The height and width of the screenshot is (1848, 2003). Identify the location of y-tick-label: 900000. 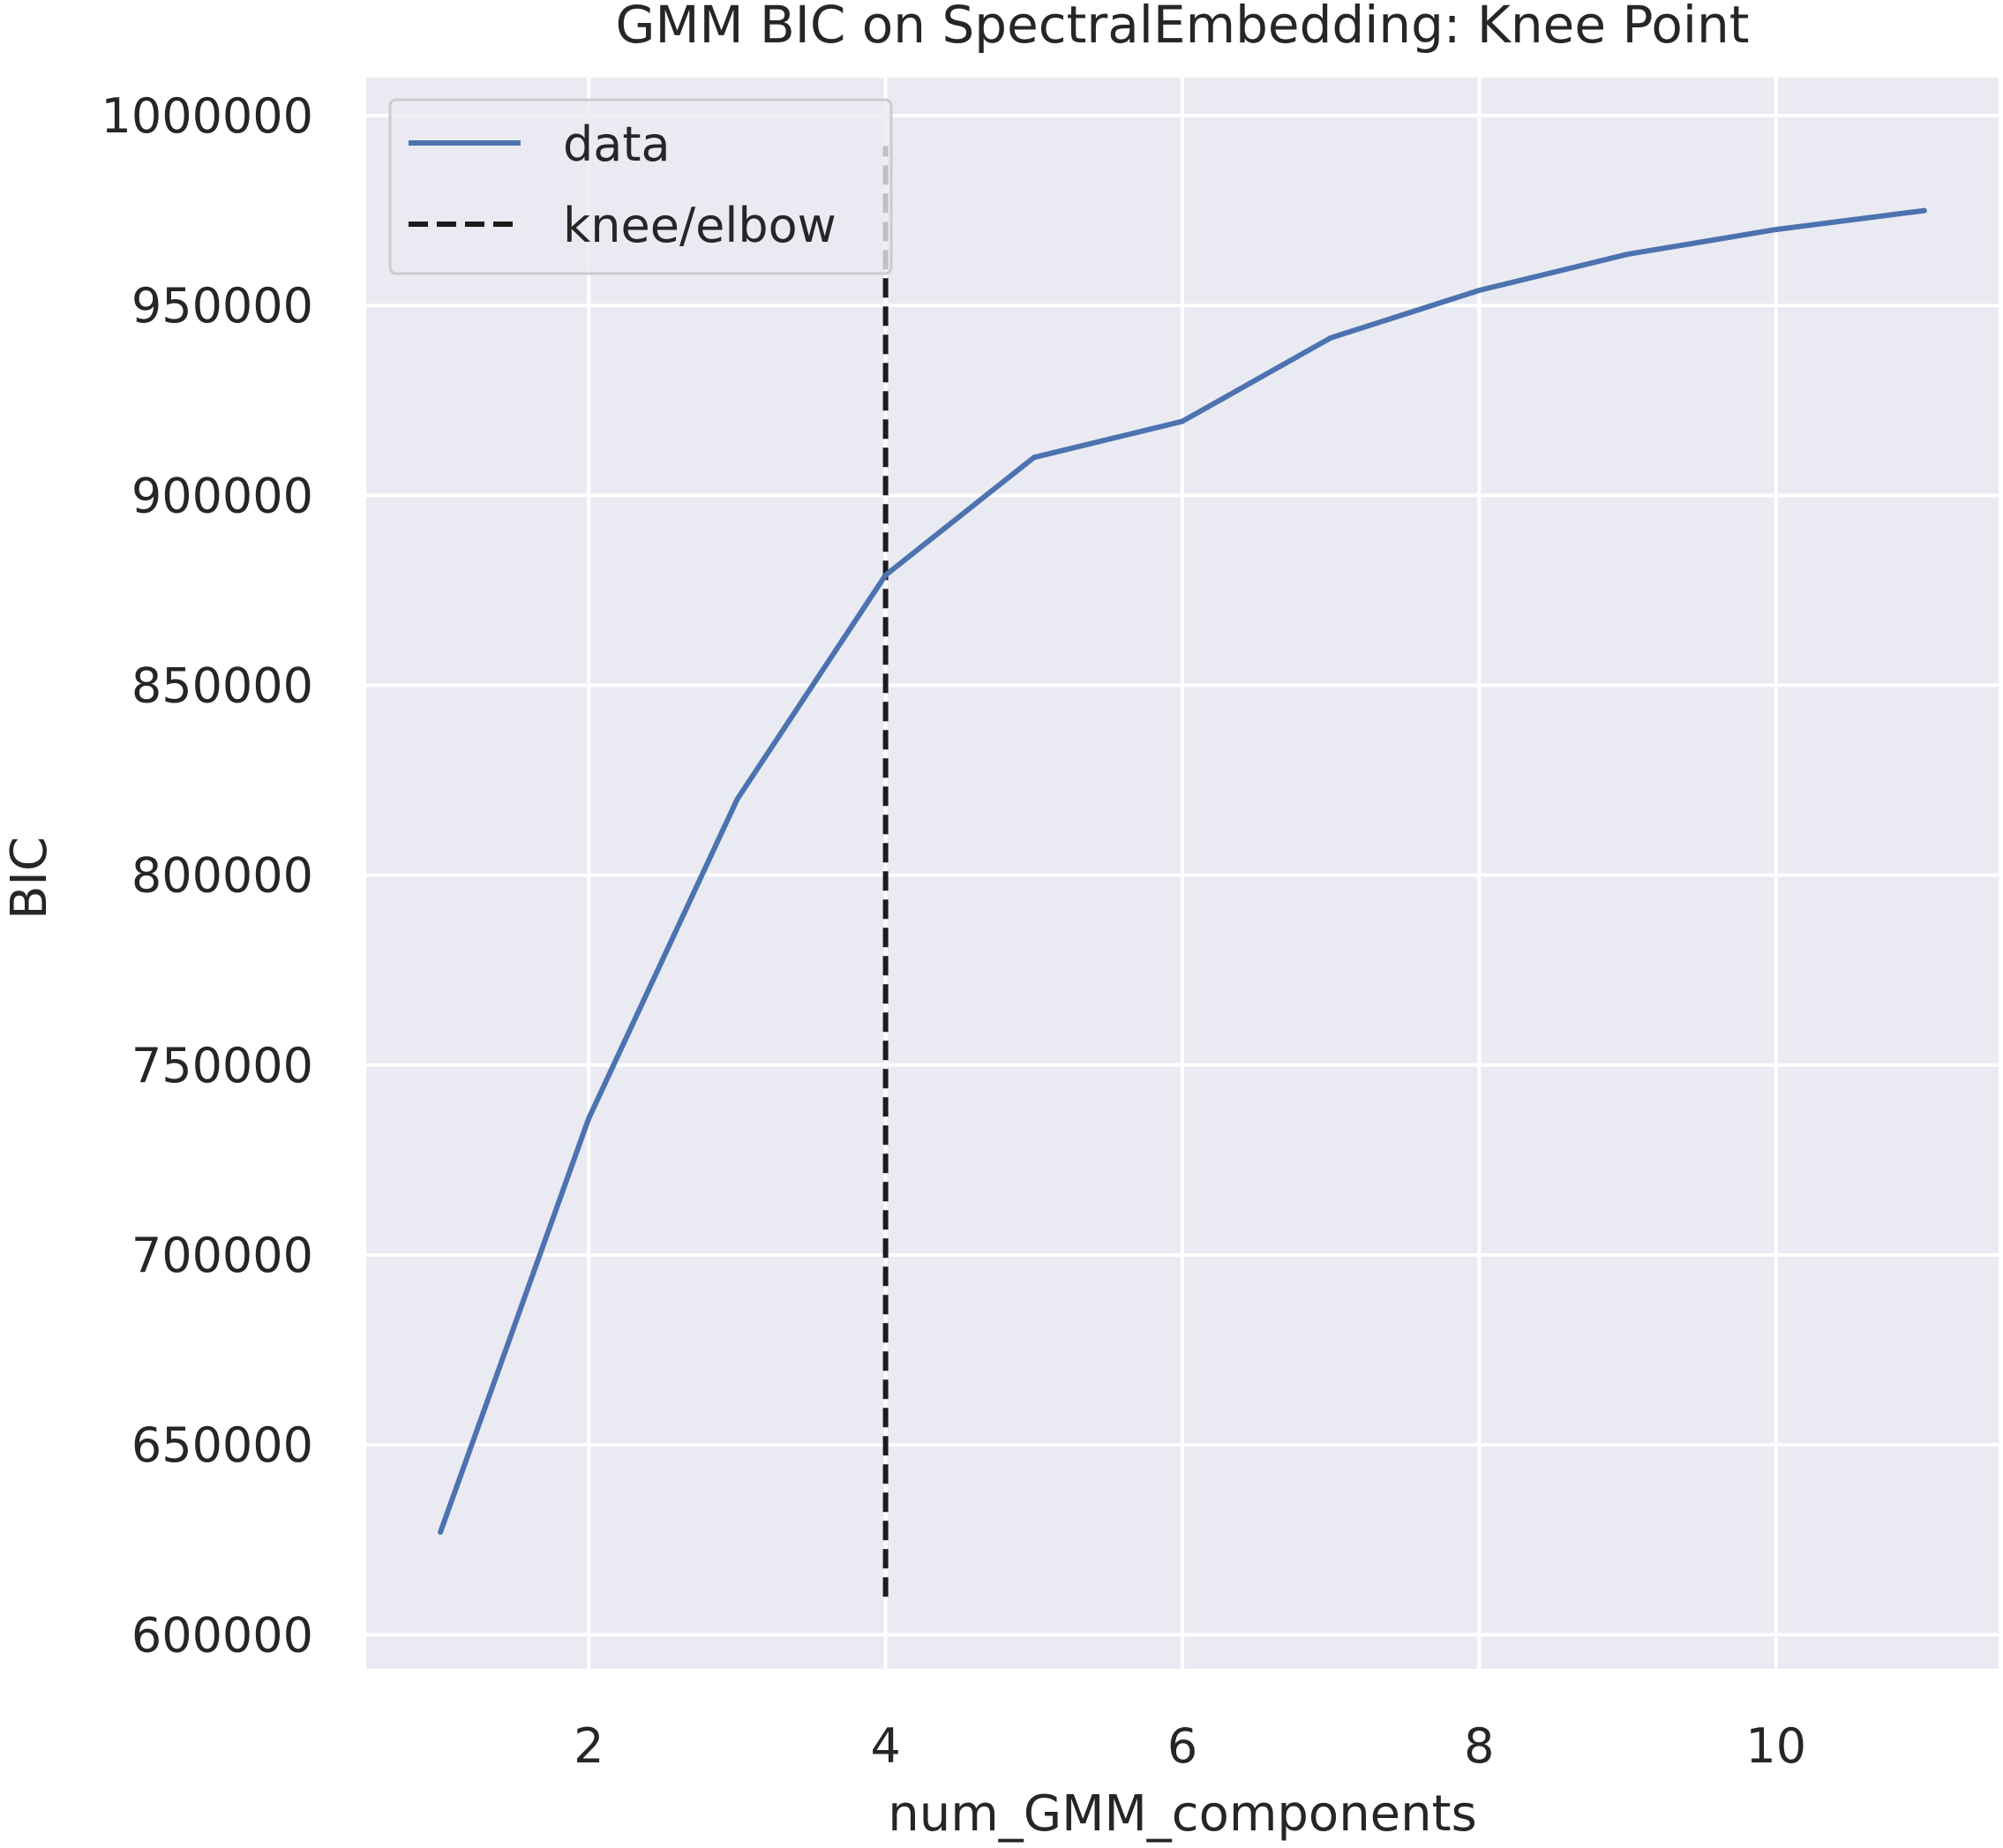
(222, 496).